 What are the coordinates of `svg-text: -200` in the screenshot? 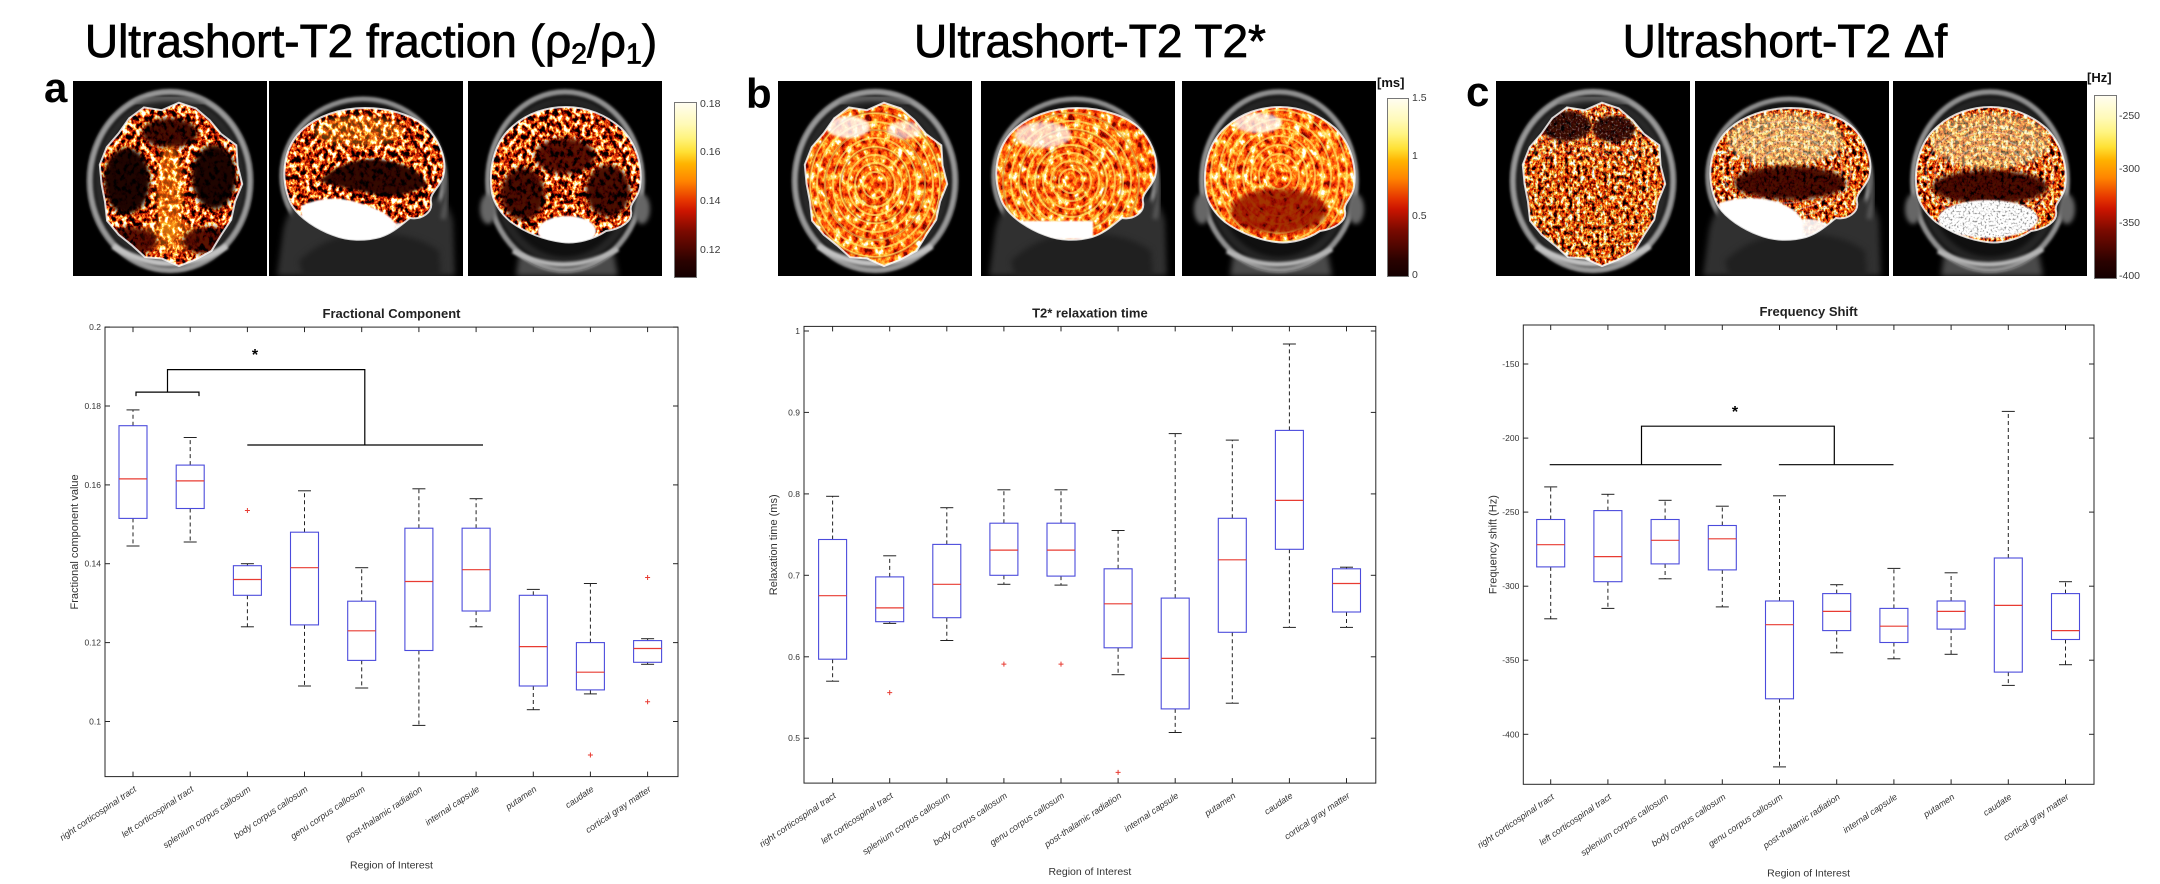 It's located at (1510, 438).